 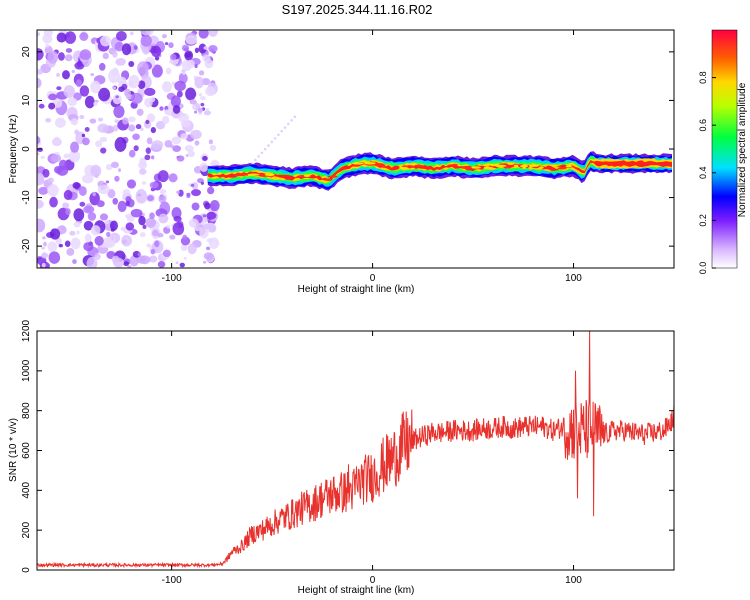 I want to click on y-tick-label: 0, so click(x=26, y=570).